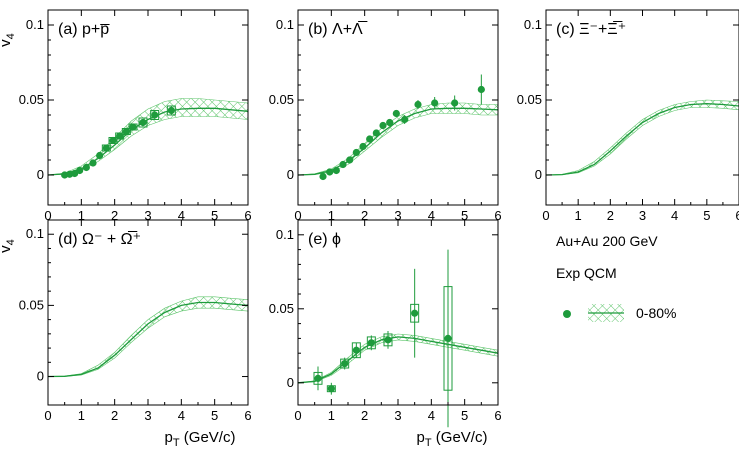 This screenshot has width=739, height=457. Describe the element at coordinates (586, 273) in the screenshot. I see `legend-header: Exp QCM` at that location.